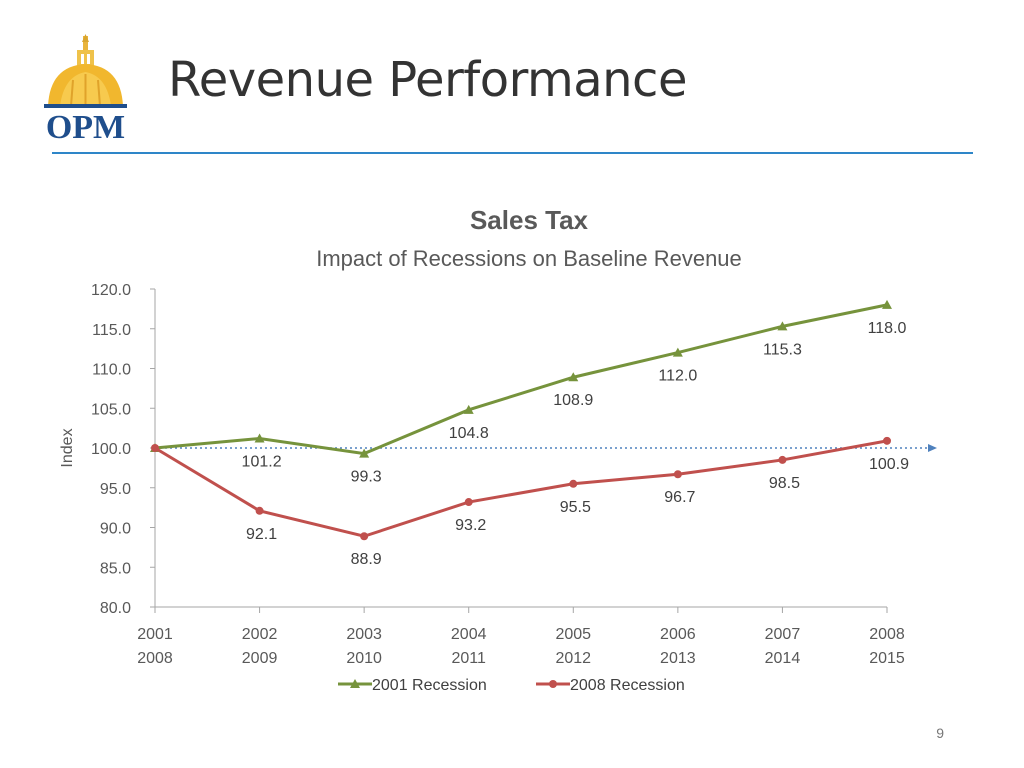  I want to click on data-label-2001: 112.0, so click(677, 376).